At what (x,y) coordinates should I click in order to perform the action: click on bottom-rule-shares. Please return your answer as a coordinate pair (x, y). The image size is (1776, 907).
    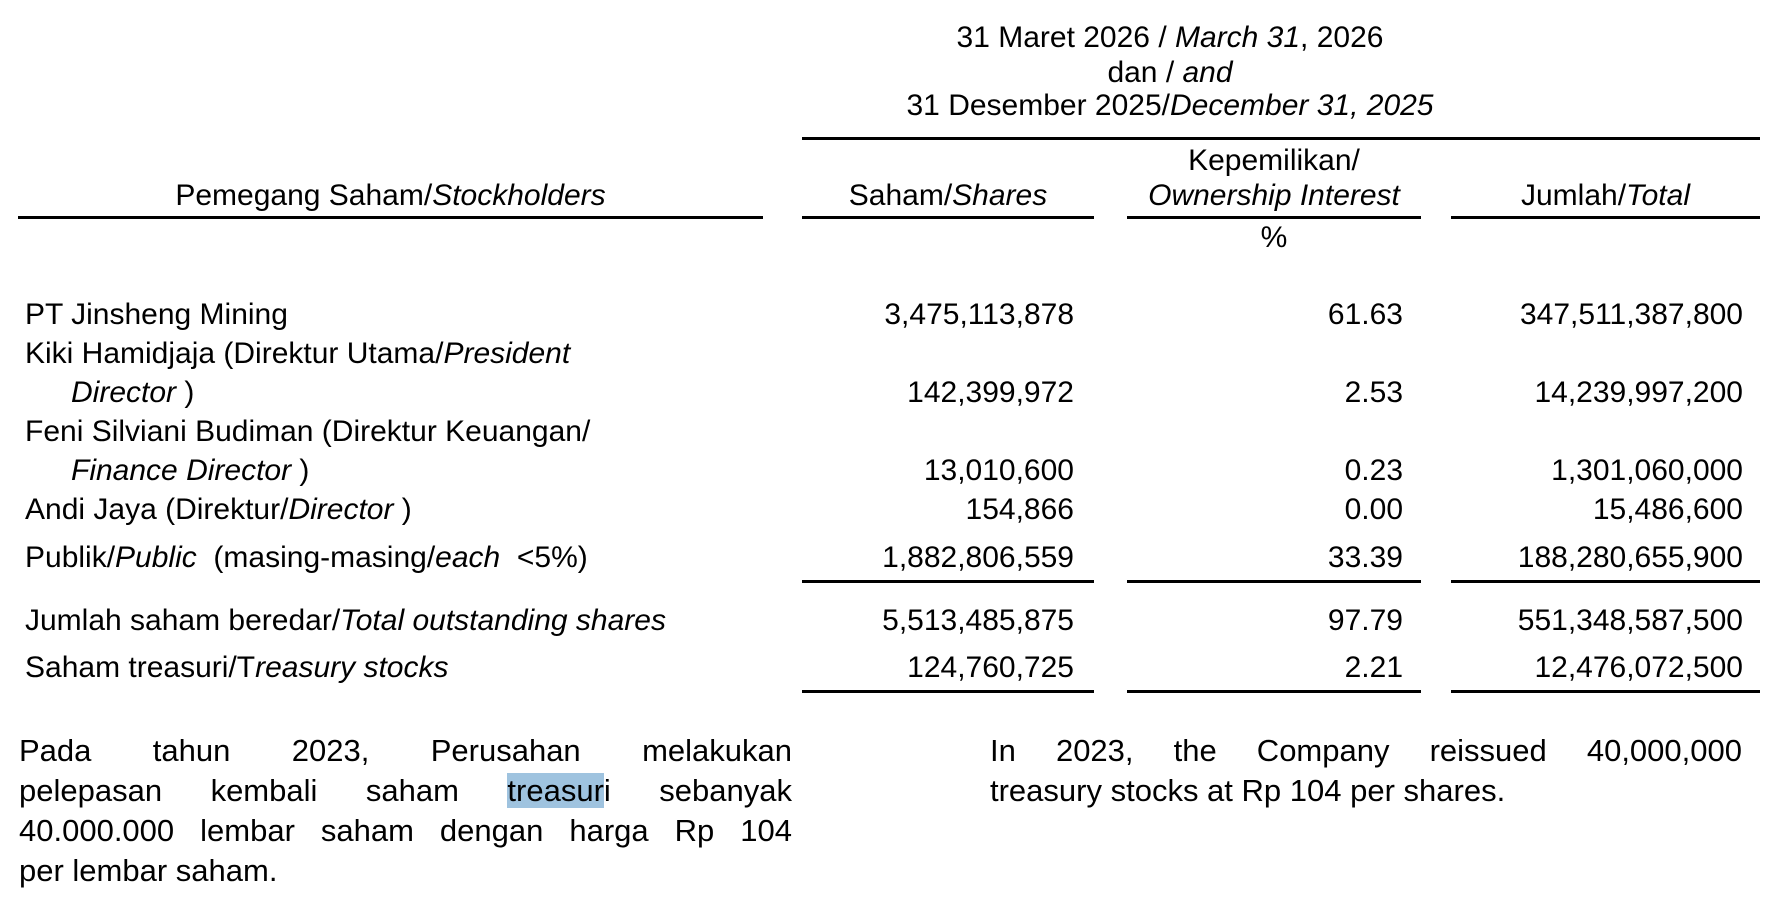
    Looking at the image, I should click on (948, 691).